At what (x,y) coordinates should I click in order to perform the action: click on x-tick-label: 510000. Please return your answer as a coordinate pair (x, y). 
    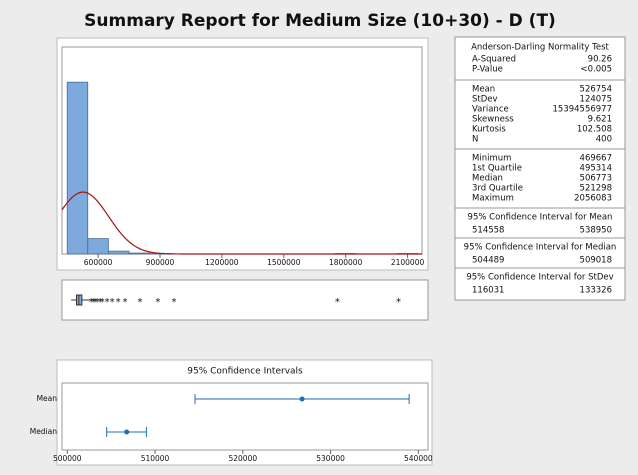
    Looking at the image, I should click on (155, 458).